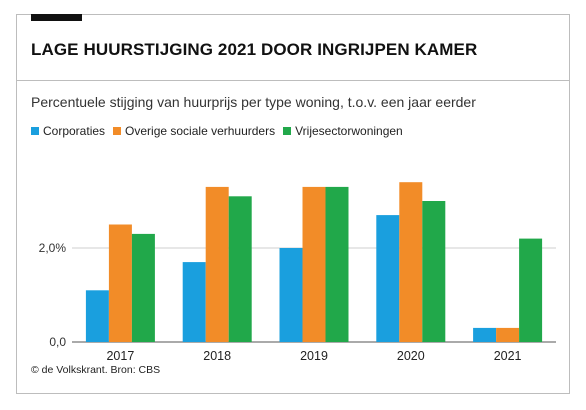 The width and height of the screenshot is (586, 410). What do you see at coordinates (96, 370) in the screenshot?
I see `source-credit: © de Volkskrant. Bron: CBS` at bounding box center [96, 370].